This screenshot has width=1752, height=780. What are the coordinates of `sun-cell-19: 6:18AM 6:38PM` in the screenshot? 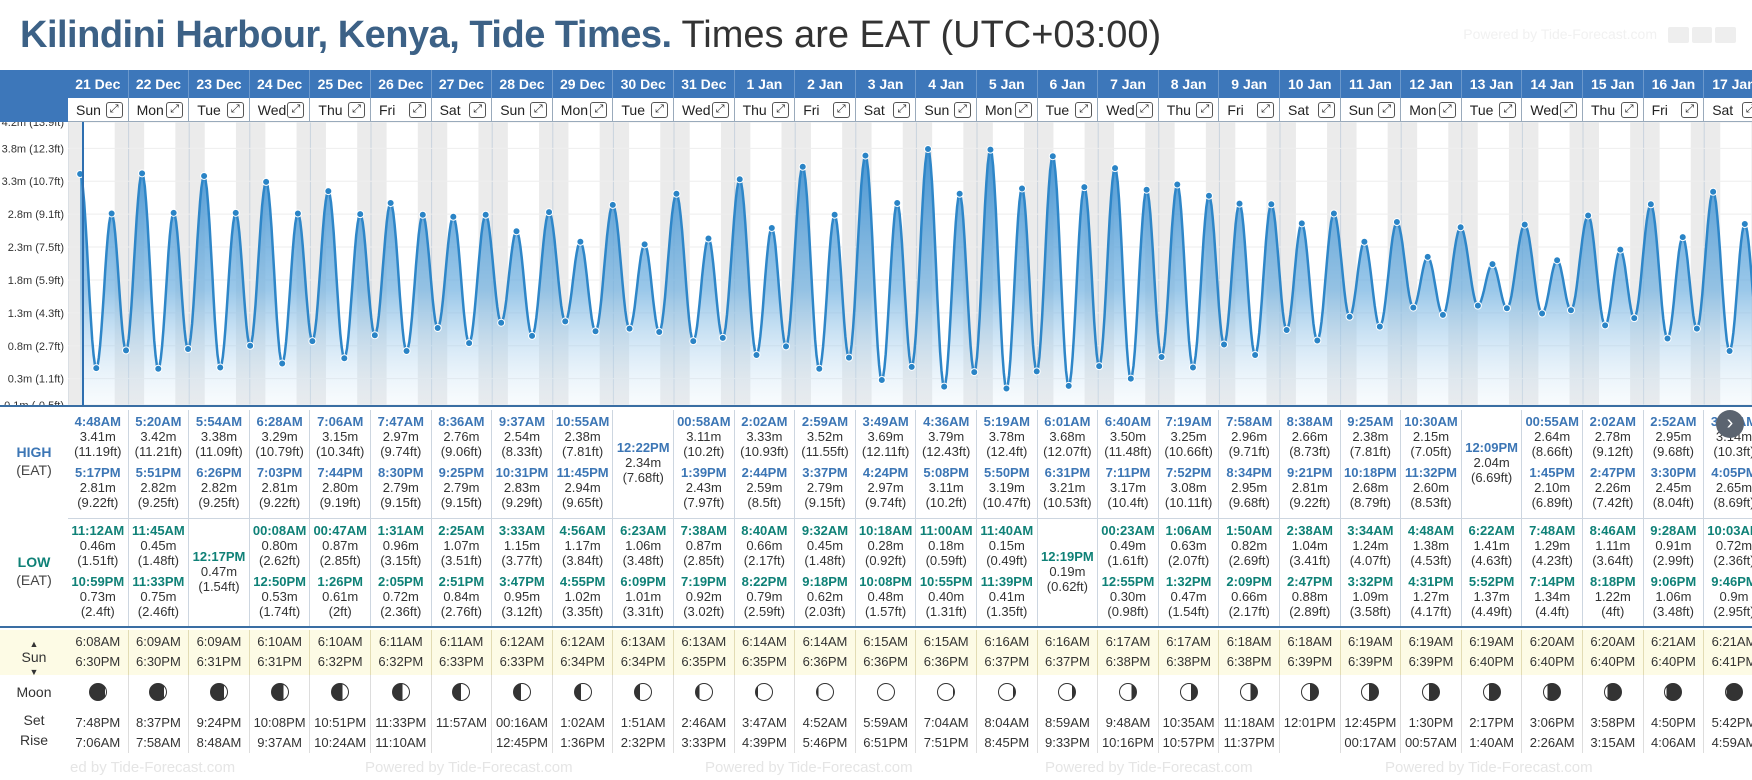 It's located at (1249, 652).